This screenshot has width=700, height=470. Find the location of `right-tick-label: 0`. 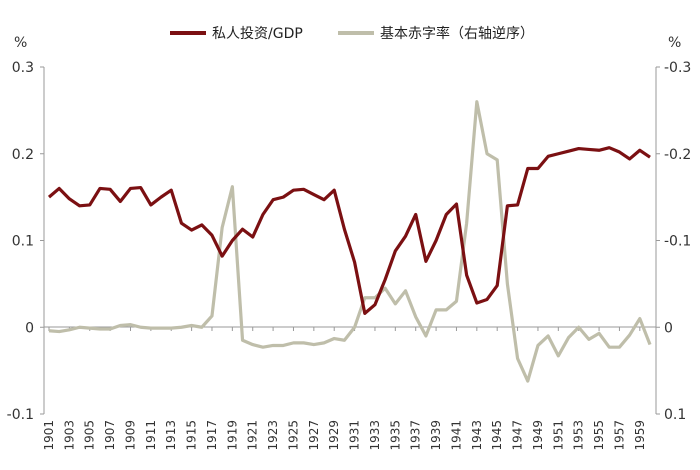

right-tick-label: 0 is located at coordinates (668, 328).